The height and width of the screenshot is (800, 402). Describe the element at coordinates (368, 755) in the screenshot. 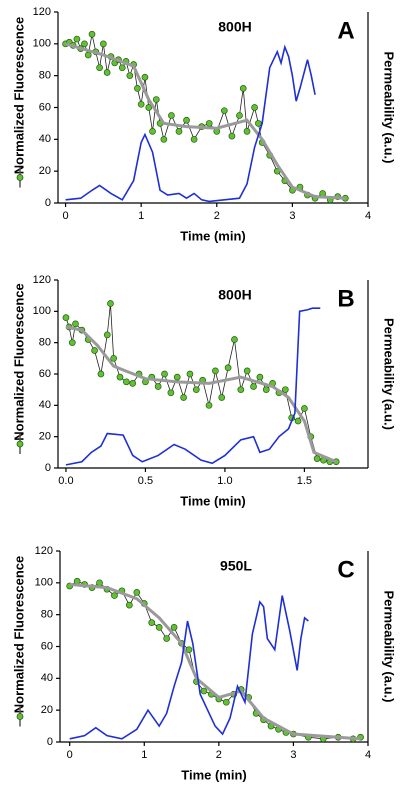

I see `x-tick-label: 4` at that location.